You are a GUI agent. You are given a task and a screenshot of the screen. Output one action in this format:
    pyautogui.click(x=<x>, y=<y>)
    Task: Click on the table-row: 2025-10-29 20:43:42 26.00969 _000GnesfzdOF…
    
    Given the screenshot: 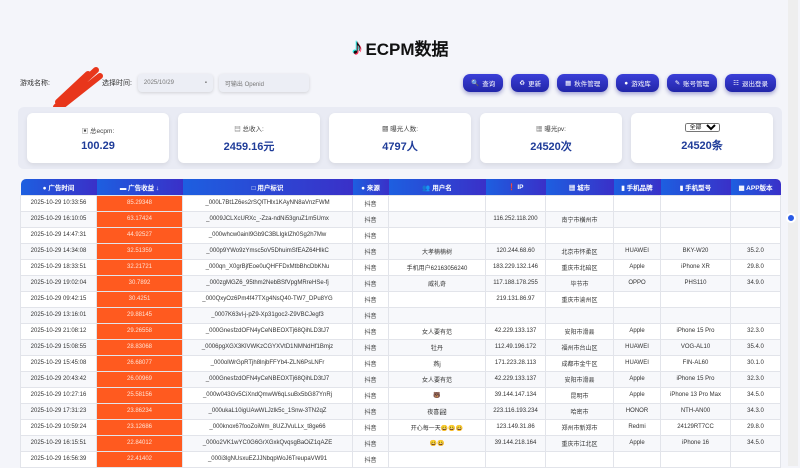 What is the action you would take?
    pyautogui.click(x=400, y=379)
    